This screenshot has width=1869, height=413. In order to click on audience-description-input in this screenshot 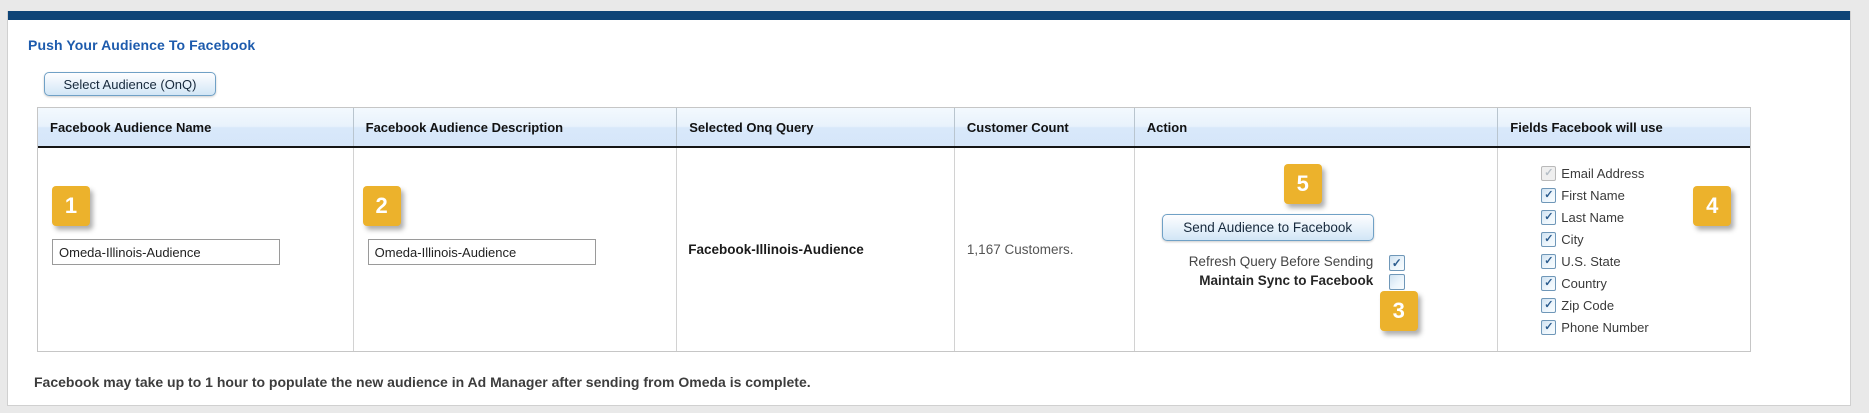, I will do `click(481, 252)`.